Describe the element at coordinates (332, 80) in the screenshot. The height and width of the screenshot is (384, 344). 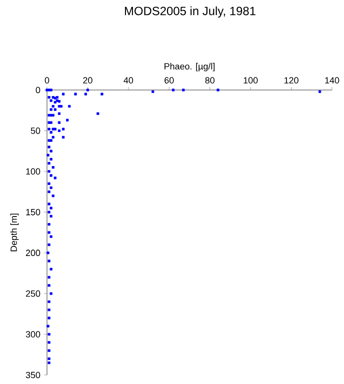
I see `x-tick-label: 140` at that location.